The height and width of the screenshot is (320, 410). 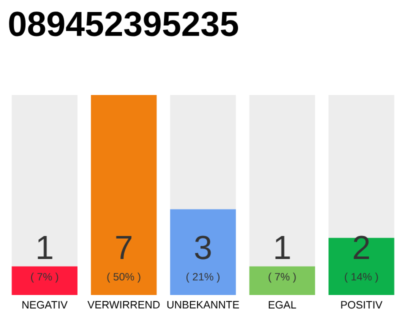 What do you see at coordinates (361, 277) in the screenshot?
I see `annotation: ( 14% )` at bounding box center [361, 277].